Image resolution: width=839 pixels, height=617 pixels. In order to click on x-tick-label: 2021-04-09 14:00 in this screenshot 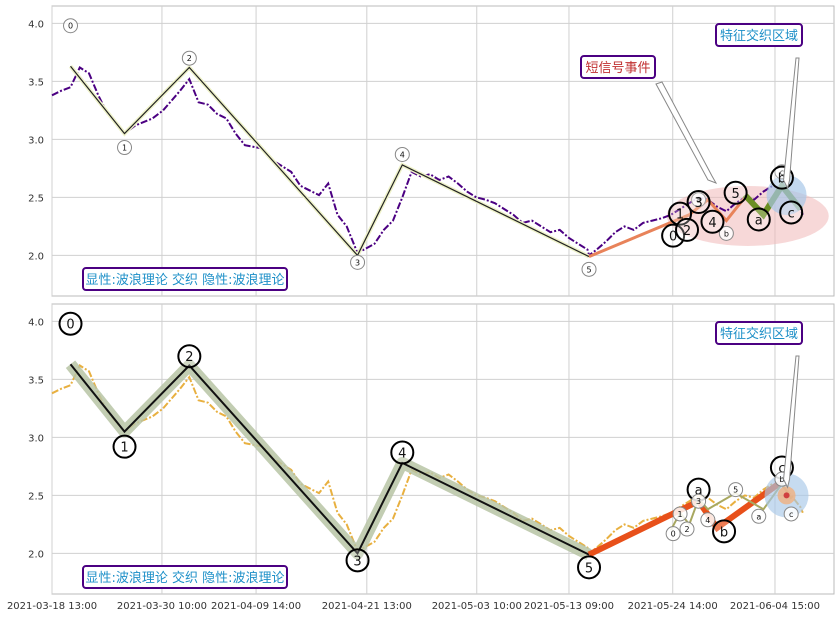, I will do `click(256, 606)`.